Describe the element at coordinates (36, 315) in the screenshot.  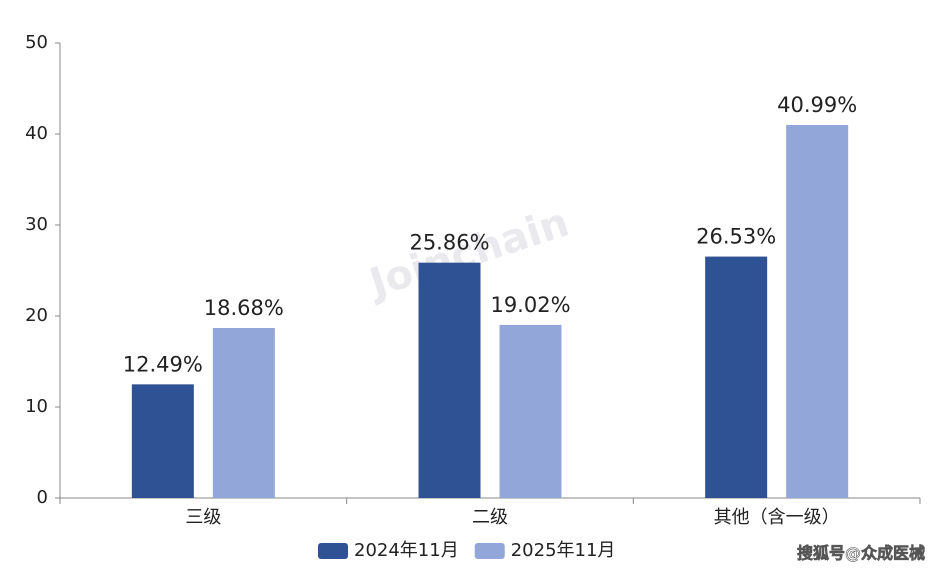
I see `y-tick-label: 20` at that location.